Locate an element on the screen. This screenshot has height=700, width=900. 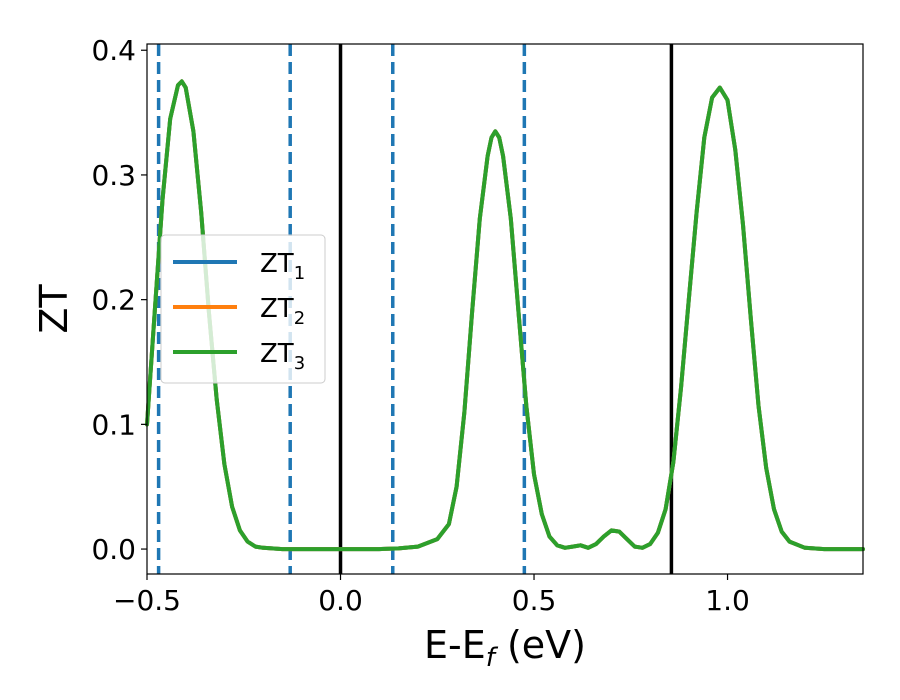
legend-label-2: ZT2 is located at coordinates (282, 311).